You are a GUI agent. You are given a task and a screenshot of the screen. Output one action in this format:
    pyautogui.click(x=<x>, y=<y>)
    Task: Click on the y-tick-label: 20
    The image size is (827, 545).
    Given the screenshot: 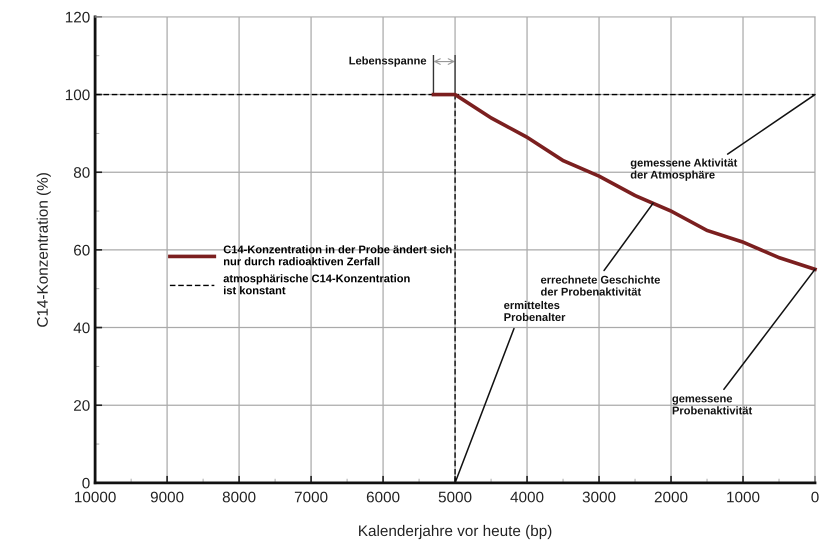 What is the action you would take?
    pyautogui.click(x=82, y=405)
    